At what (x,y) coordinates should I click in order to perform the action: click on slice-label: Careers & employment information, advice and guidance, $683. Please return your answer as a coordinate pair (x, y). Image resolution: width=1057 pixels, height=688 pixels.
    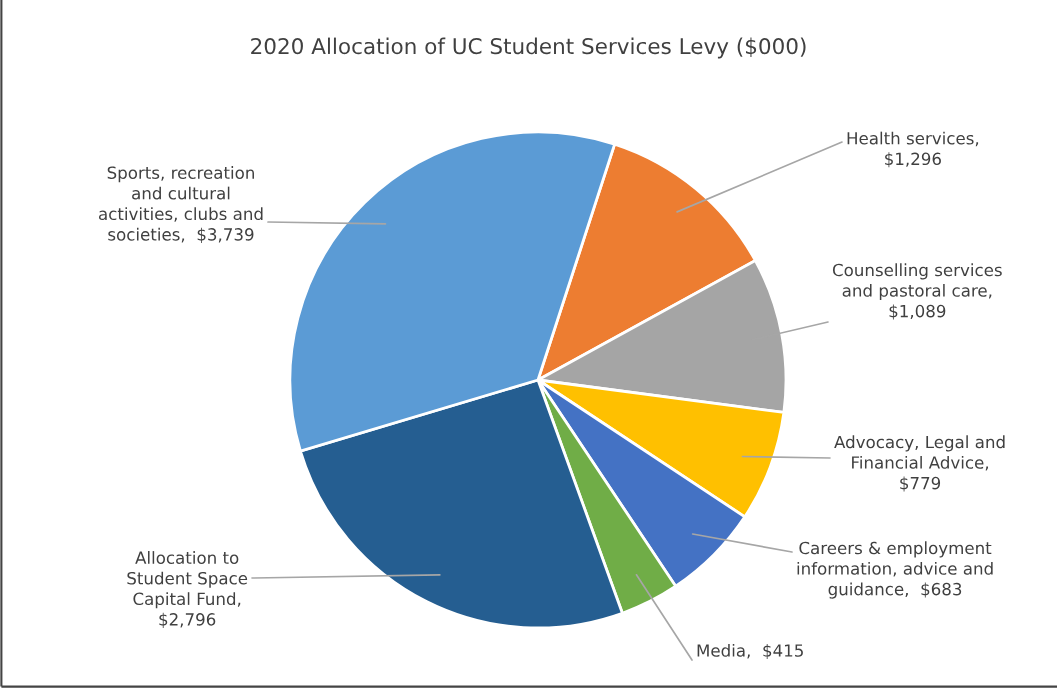
    Looking at the image, I should click on (895, 570).